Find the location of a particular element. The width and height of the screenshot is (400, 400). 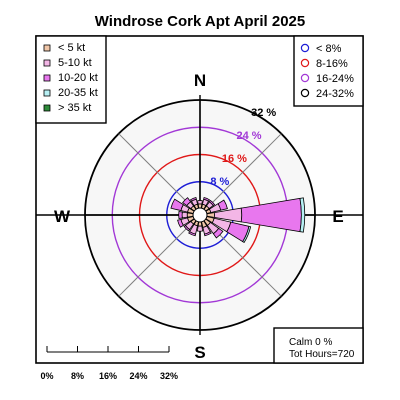

speed-legend-label-2: 10-20 kt is located at coordinates (78, 78).